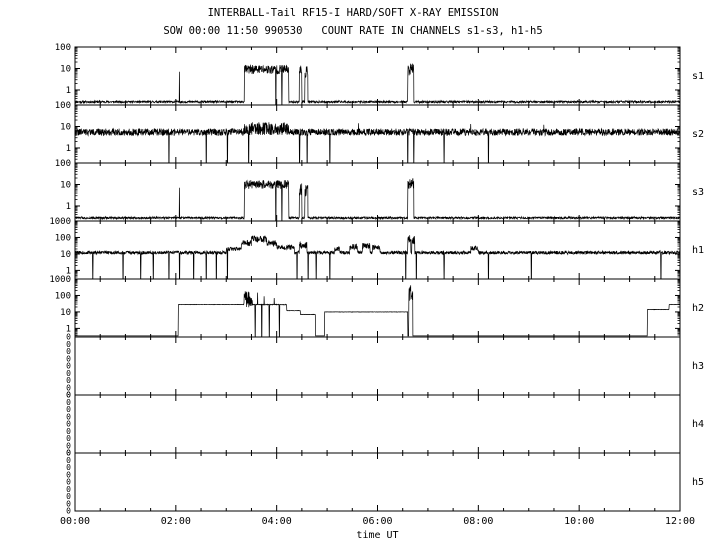 The image size is (720, 550). I want to click on panel-frame-h3, so click(377, 366).